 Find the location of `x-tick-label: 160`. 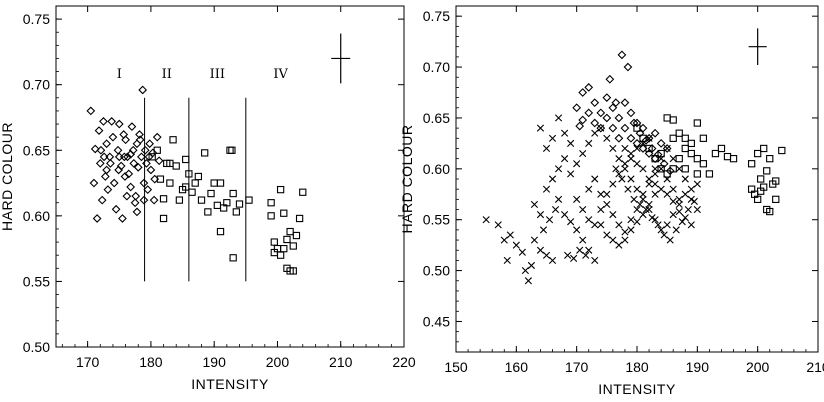

x-tick-label: 160 is located at coordinates (517, 367).